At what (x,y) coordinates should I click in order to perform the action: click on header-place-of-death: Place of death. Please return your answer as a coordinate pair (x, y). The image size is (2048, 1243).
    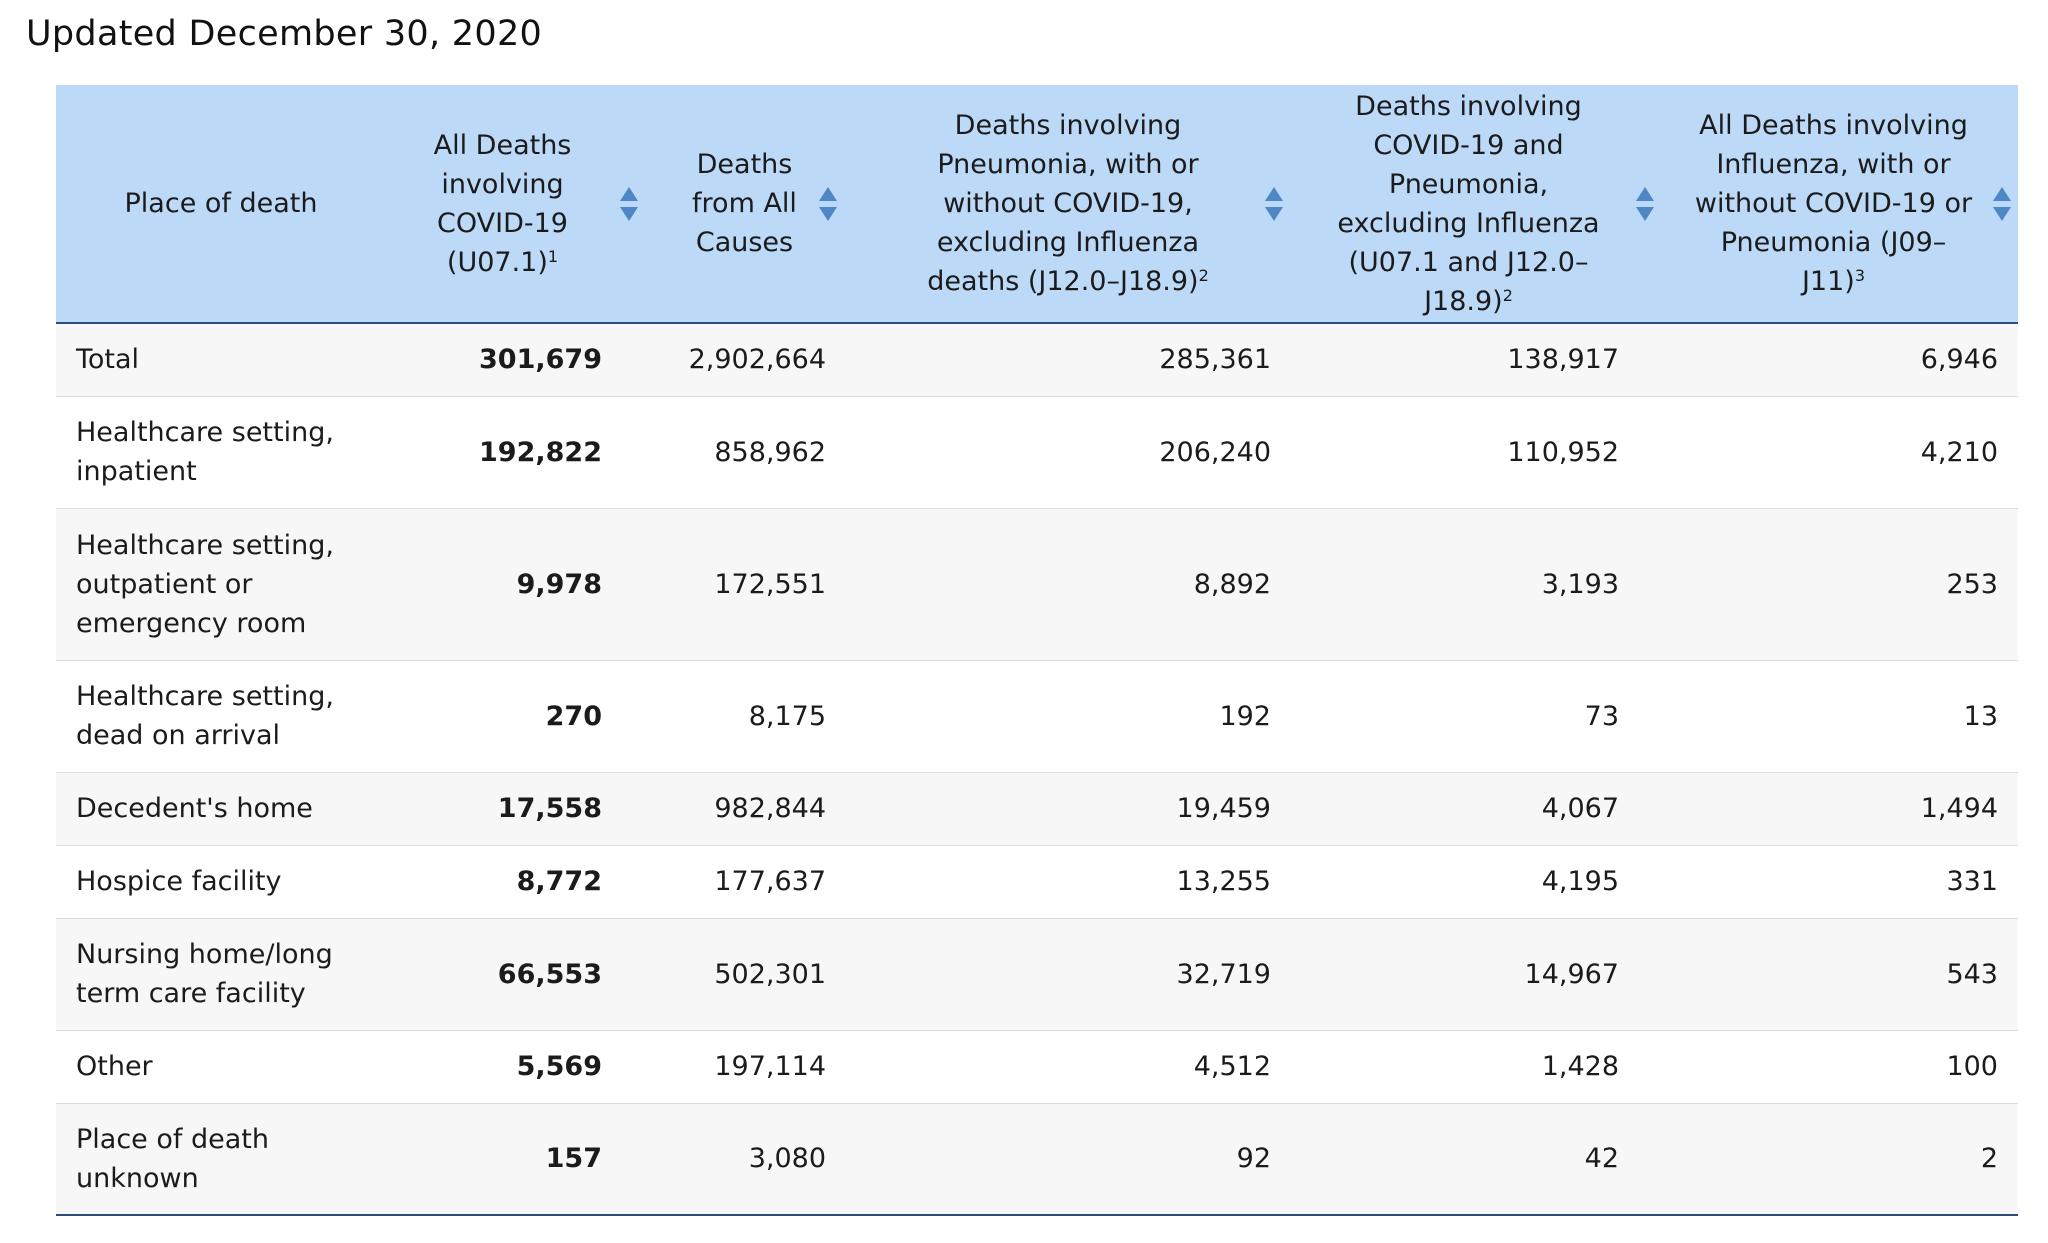
    Looking at the image, I should click on (216, 204).